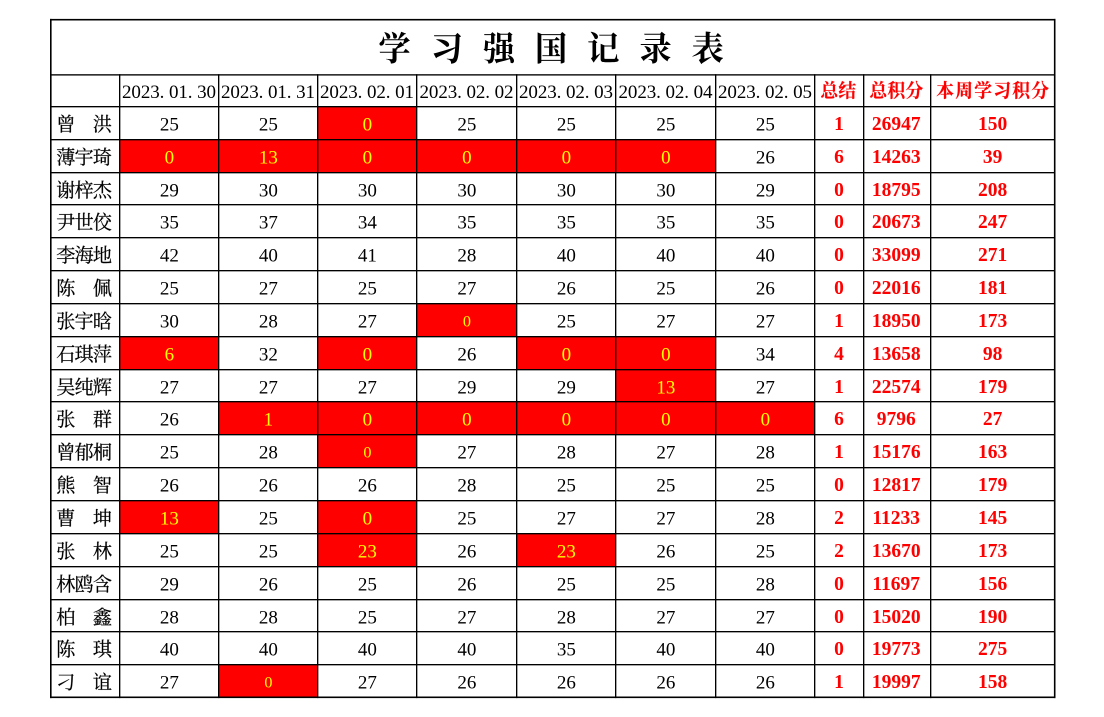 The height and width of the screenshot is (717, 1104). I want to click on svg-text: 15176, so click(896, 452).